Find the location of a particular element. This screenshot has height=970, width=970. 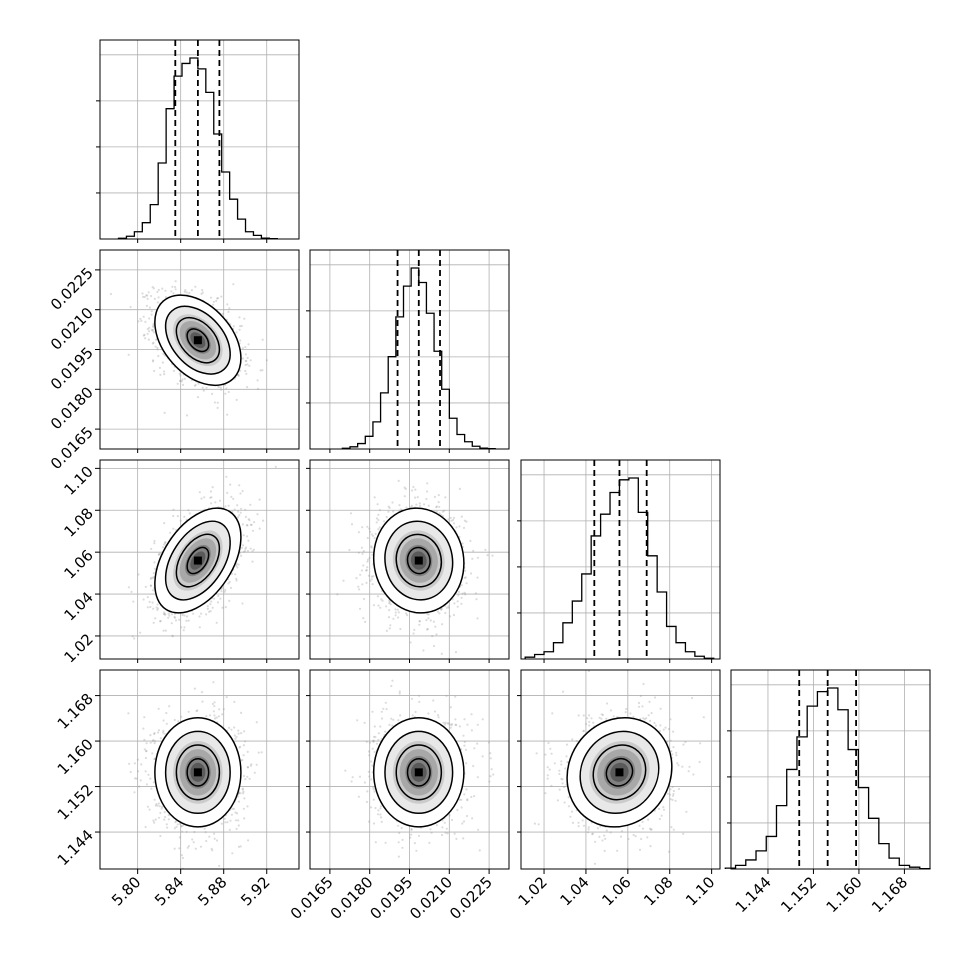

x-tick-label: 1.144 is located at coordinates (753, 894).